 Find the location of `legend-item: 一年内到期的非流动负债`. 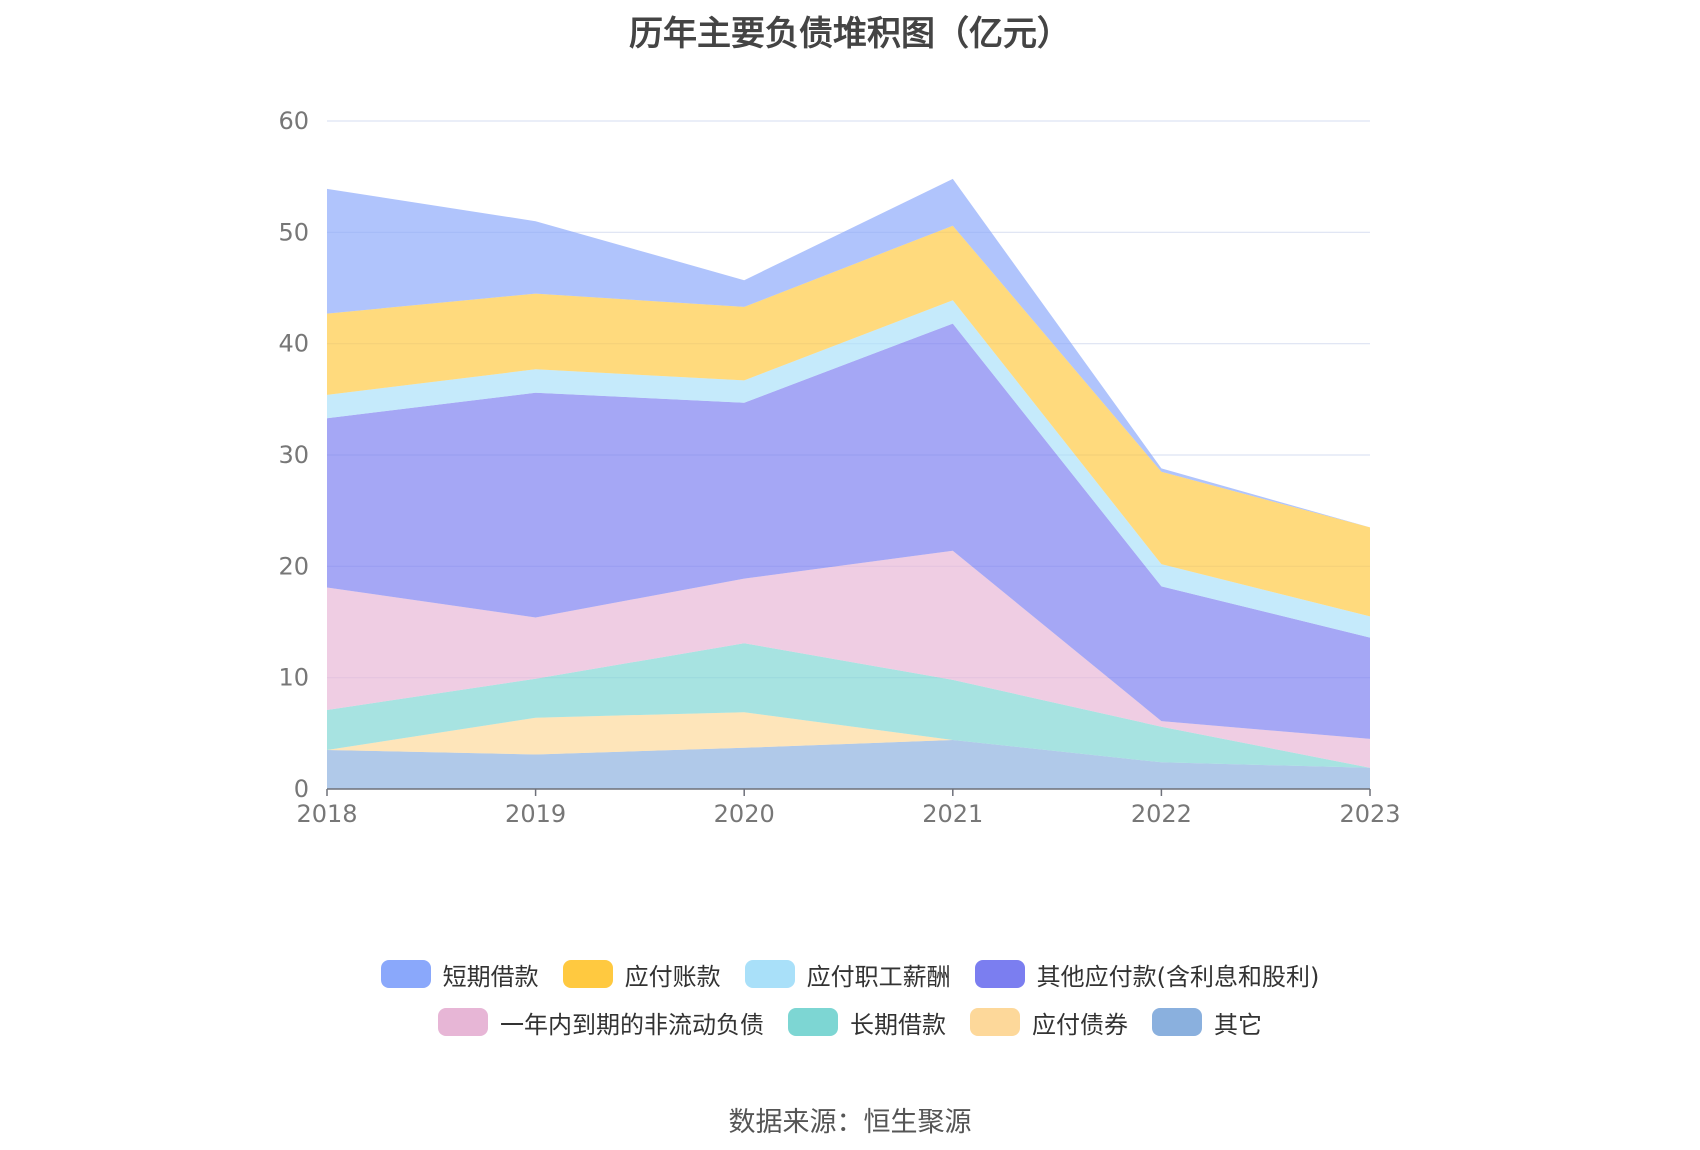

legend-item: 一年内到期的非流动负债 is located at coordinates (601, 1022).